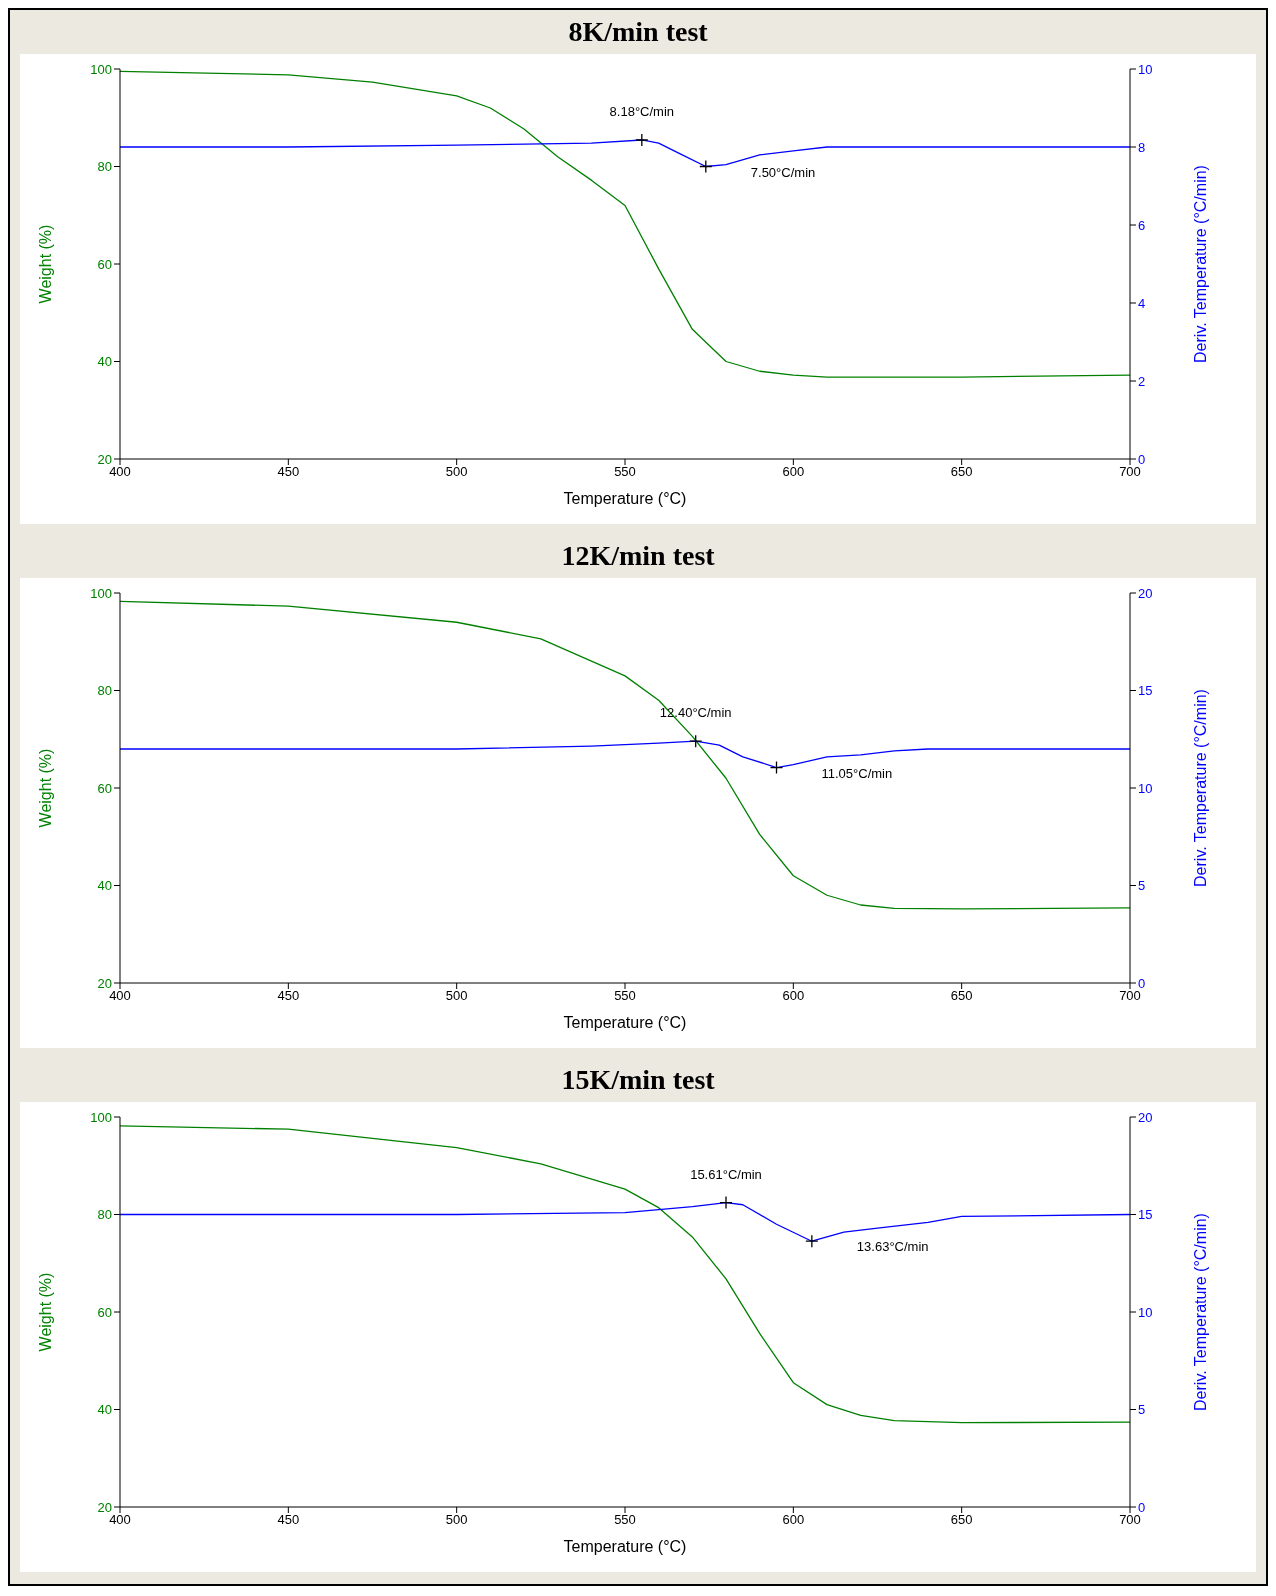 Image resolution: width=1276 pixels, height=1596 pixels. What do you see at coordinates (783, 172) in the screenshot?
I see `annotation: 7.50°C/min` at bounding box center [783, 172].